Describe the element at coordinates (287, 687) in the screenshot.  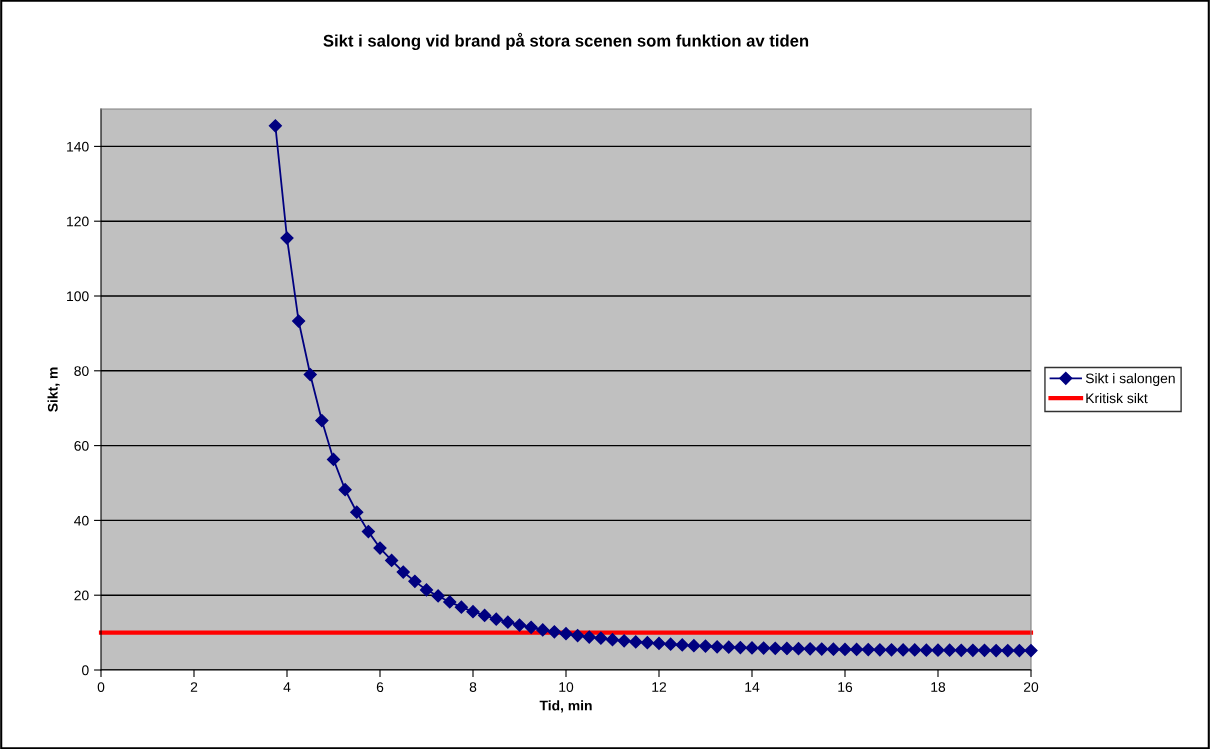
I see `x-tick-label: 4` at that location.